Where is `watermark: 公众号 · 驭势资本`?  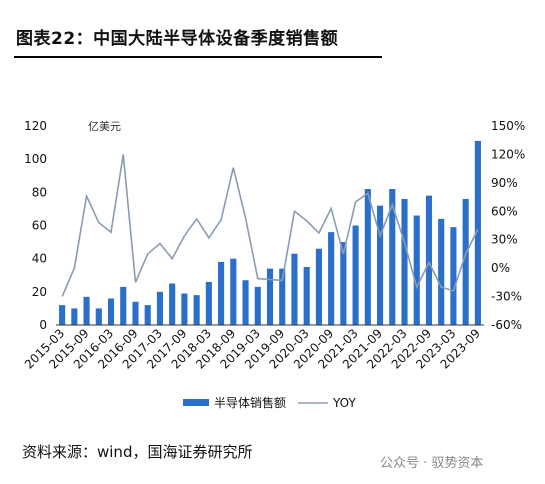
watermark: 公众号 · 驭势资本 is located at coordinates (432, 463).